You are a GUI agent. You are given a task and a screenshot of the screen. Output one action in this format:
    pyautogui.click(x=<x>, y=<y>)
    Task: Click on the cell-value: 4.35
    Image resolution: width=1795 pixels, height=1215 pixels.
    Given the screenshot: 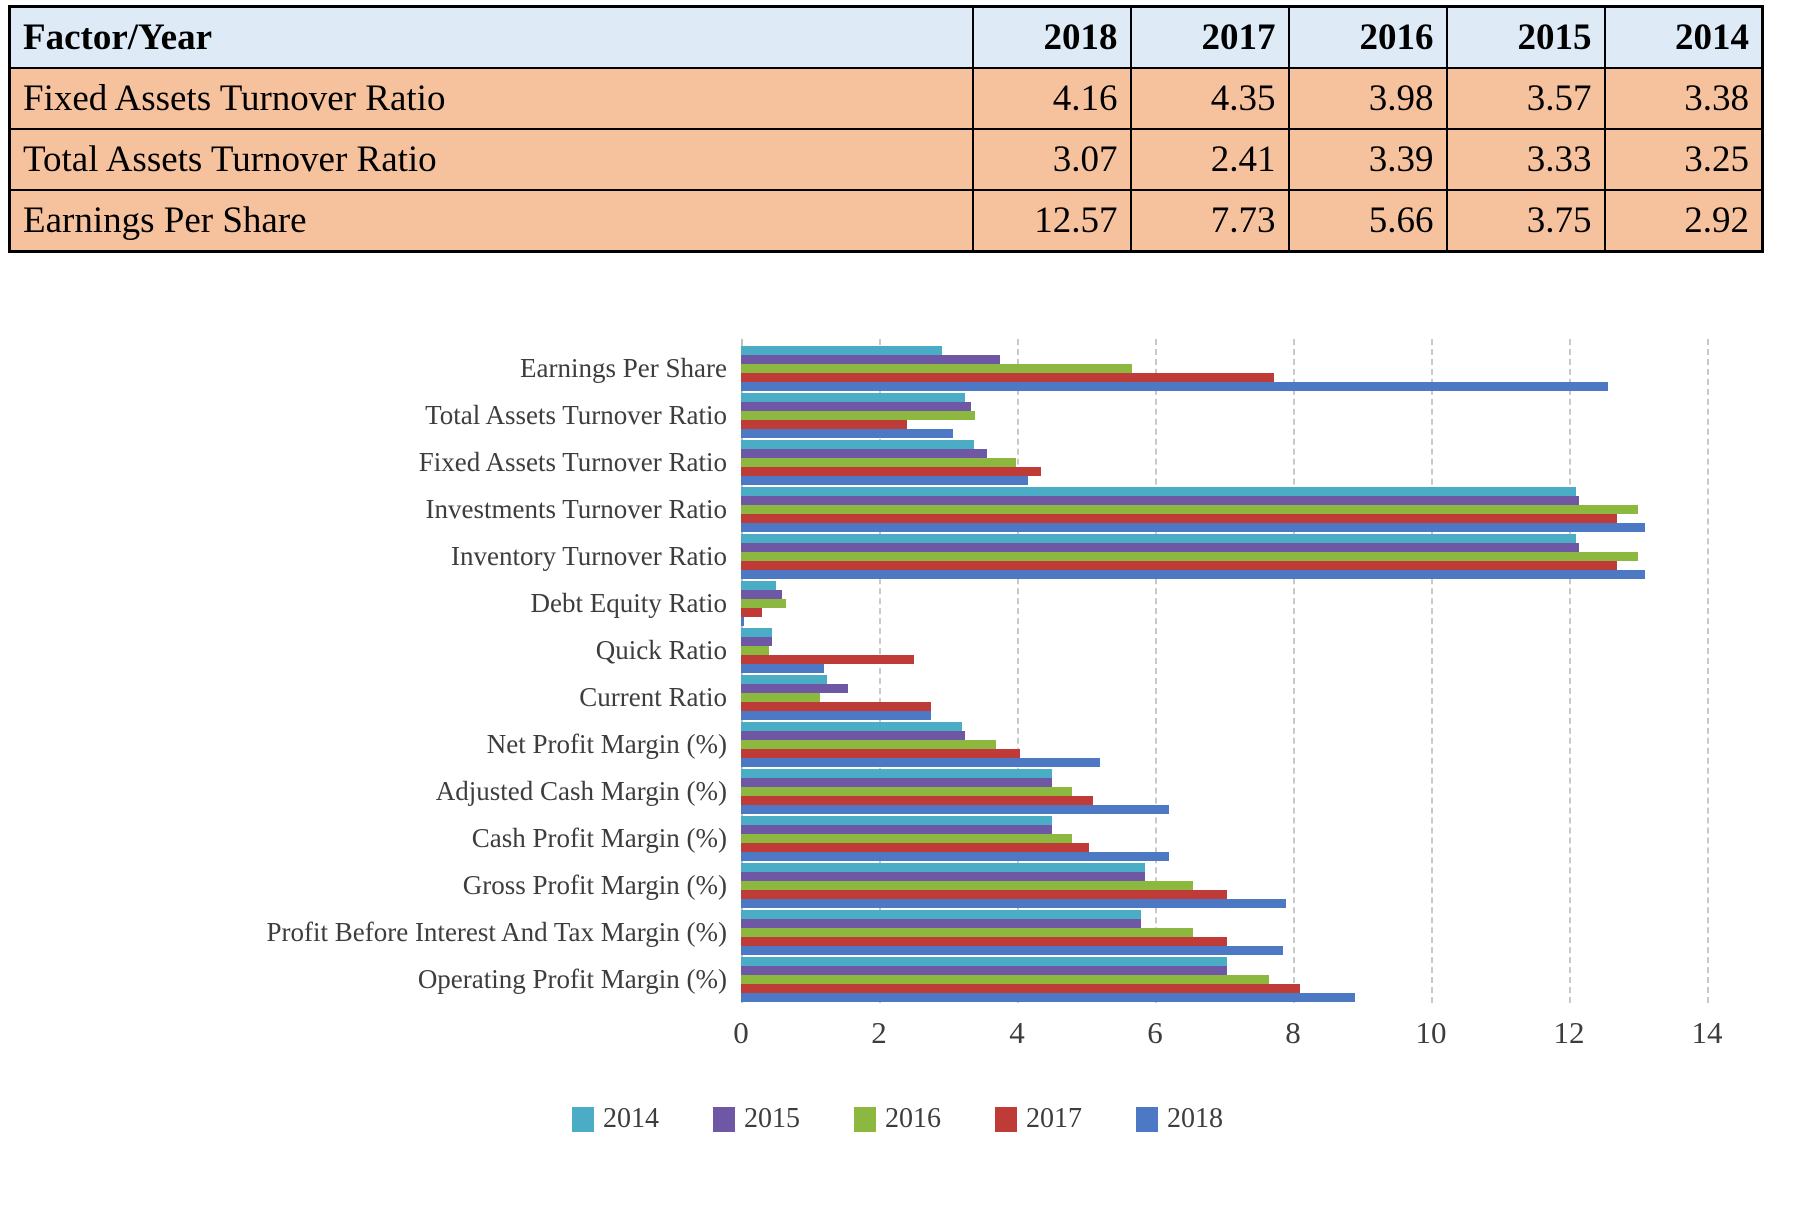 What is the action you would take?
    pyautogui.click(x=1209, y=98)
    